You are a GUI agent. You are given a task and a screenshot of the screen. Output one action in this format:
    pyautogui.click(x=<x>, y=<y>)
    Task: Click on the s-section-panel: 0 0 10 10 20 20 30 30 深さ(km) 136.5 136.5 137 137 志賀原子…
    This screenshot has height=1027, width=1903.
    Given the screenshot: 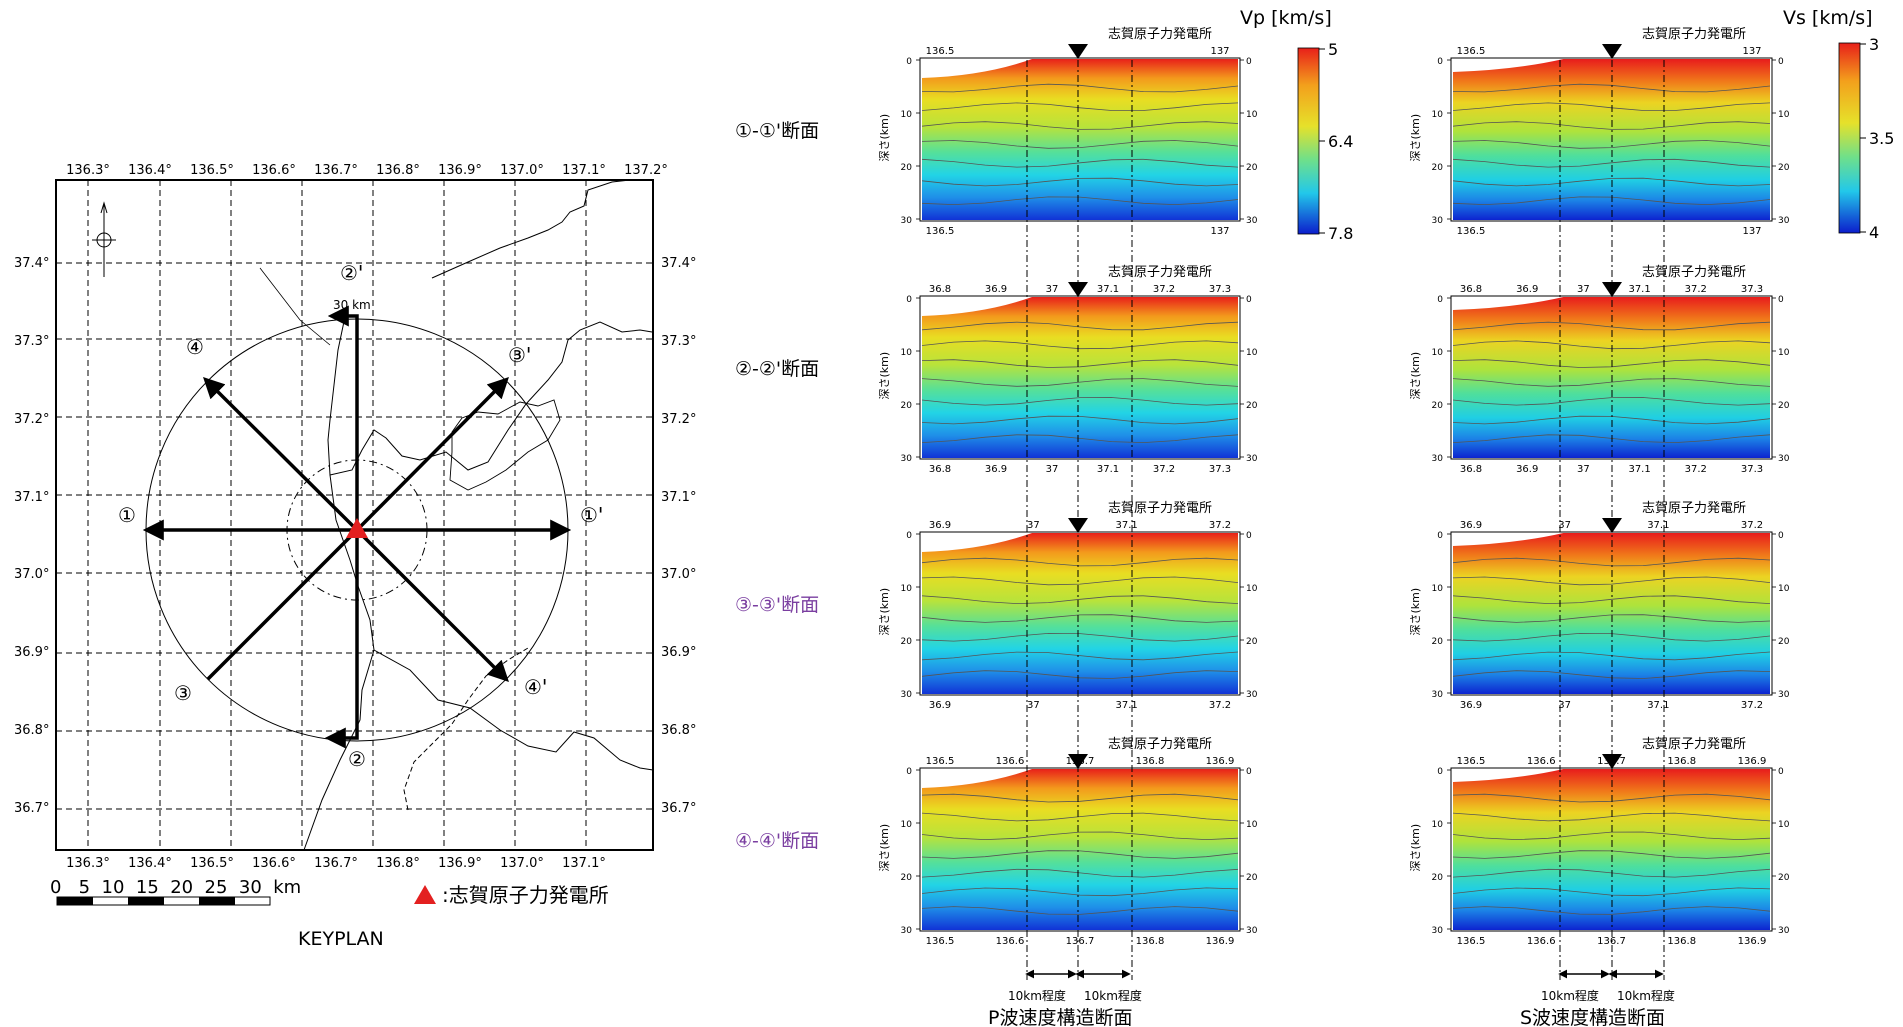 What is the action you would take?
    pyautogui.click(x=1599, y=132)
    